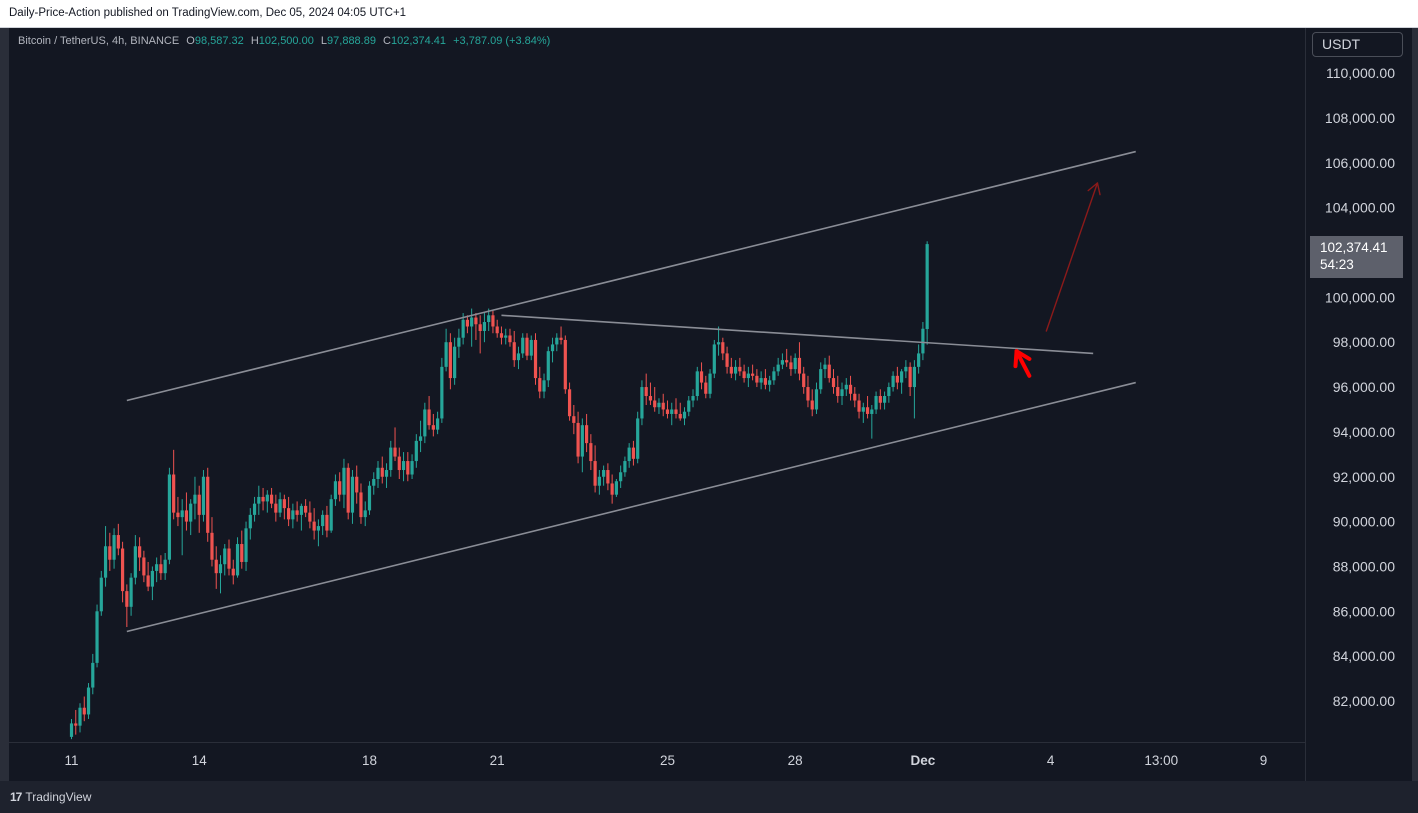  What do you see at coordinates (50, 797) in the screenshot?
I see `tradingview-logo: 17 TradingView` at bounding box center [50, 797].